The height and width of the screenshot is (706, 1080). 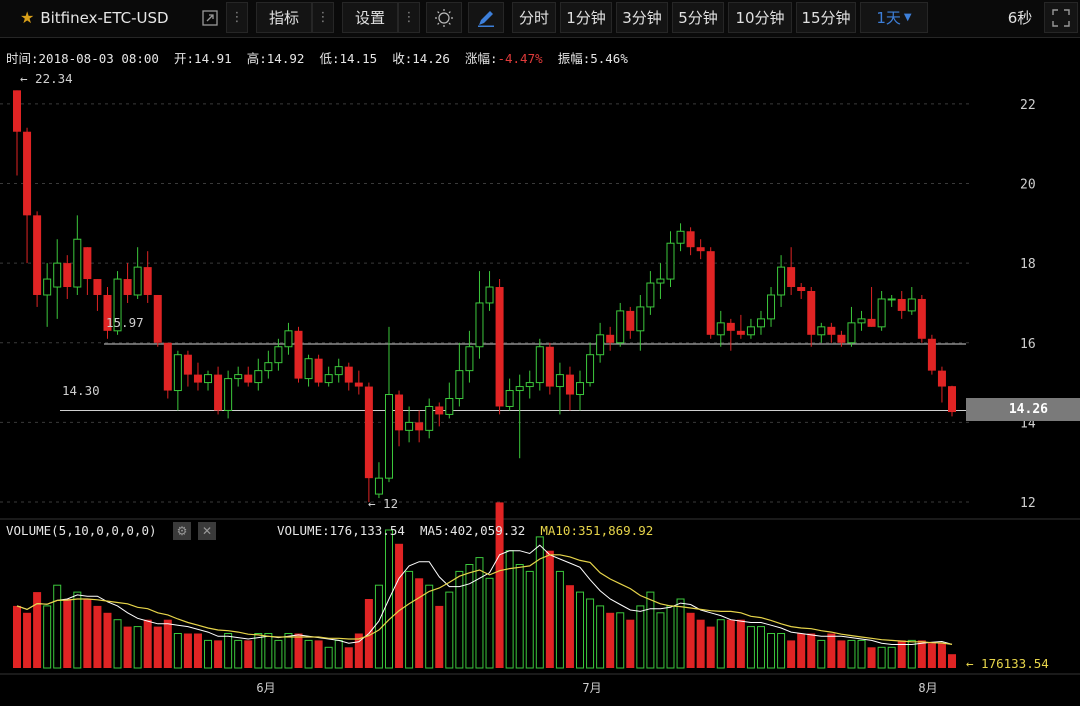 What do you see at coordinates (27, 17) in the screenshot?
I see `star-icon: ★` at bounding box center [27, 17].